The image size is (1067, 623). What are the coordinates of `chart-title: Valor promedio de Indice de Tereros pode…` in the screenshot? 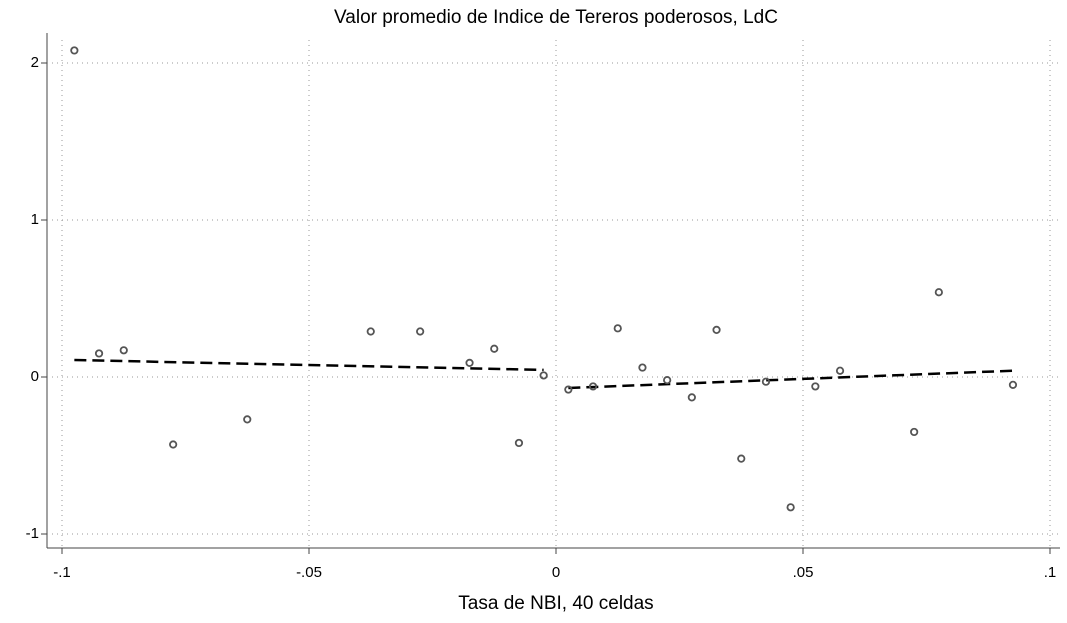 It's located at (556, 17).